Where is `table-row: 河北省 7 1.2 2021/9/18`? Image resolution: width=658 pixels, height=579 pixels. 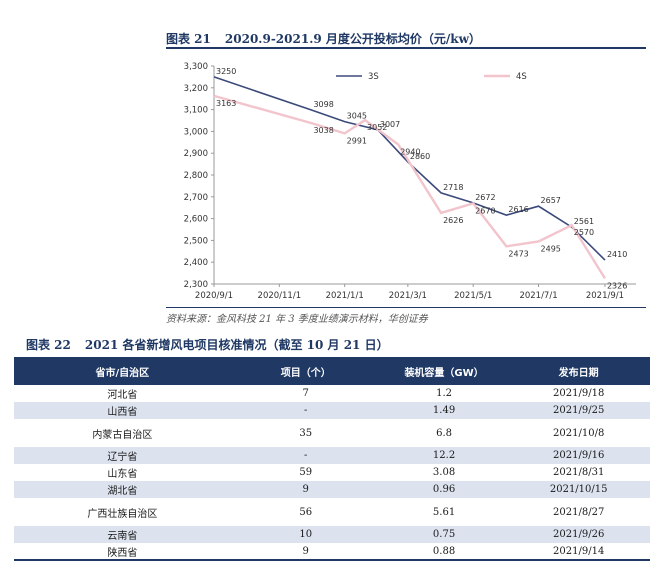
table-row: 河北省 7 1.2 2021/9/18 is located at coordinates (332, 393).